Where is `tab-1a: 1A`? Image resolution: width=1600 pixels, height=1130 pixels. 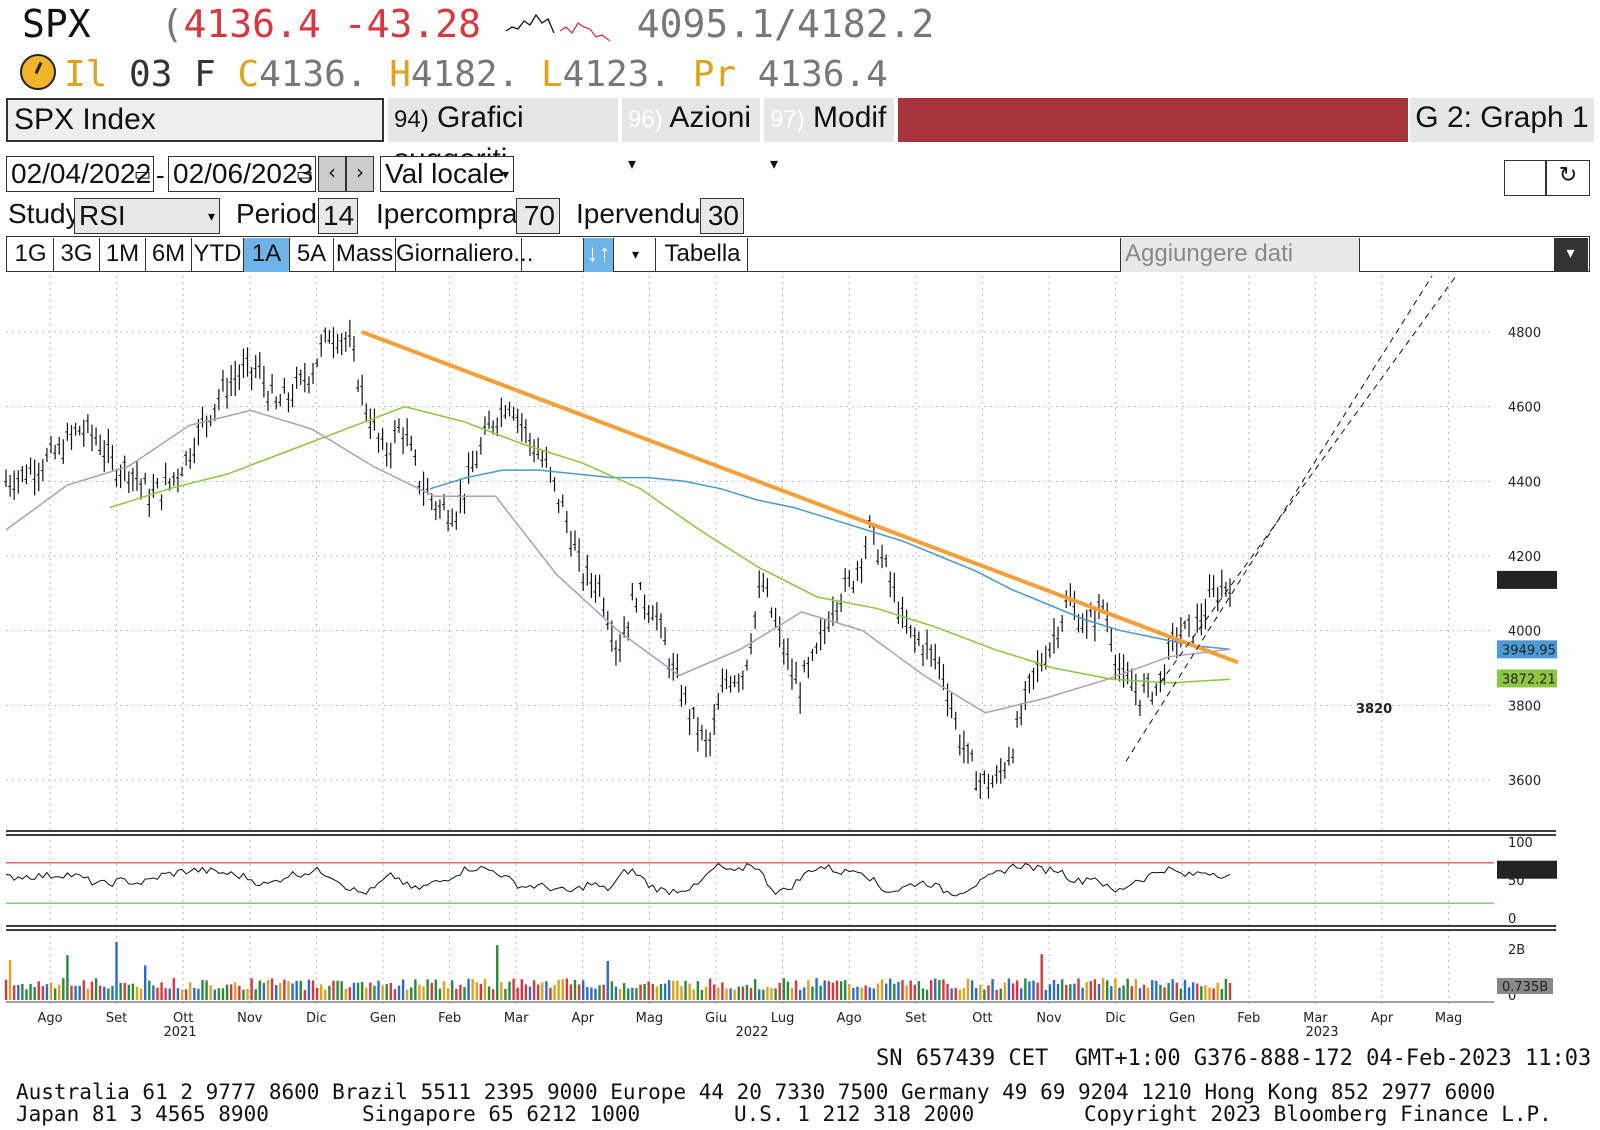
tab-1a: 1A is located at coordinates (267, 255).